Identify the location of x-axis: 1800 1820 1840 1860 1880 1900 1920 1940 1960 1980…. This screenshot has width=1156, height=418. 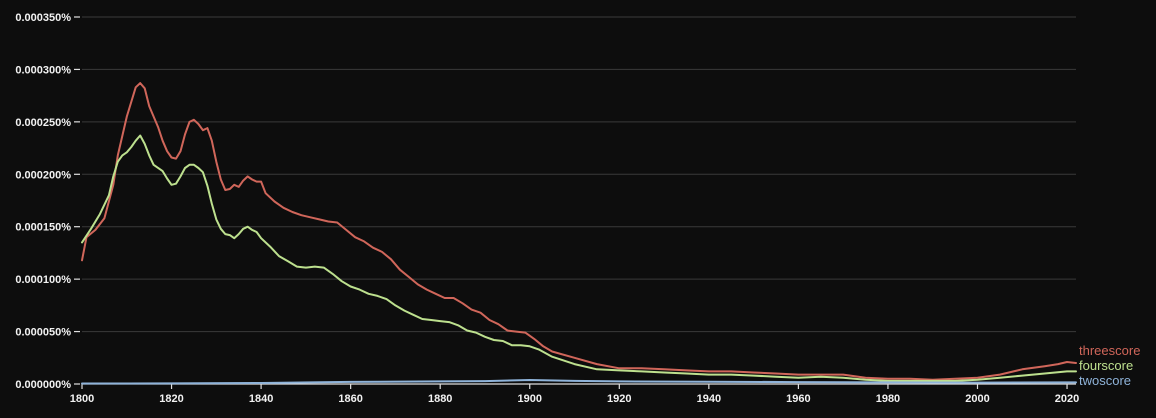
(574, 394).